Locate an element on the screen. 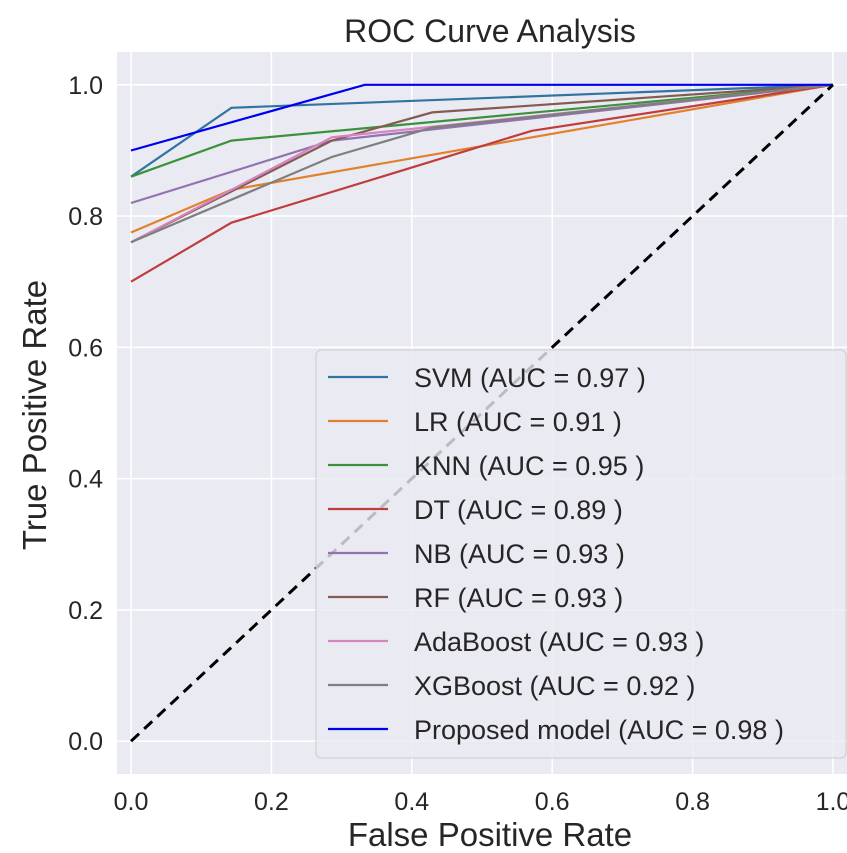 The width and height of the screenshot is (847, 853). y-tick-label: 0.8 is located at coordinates (85, 217).